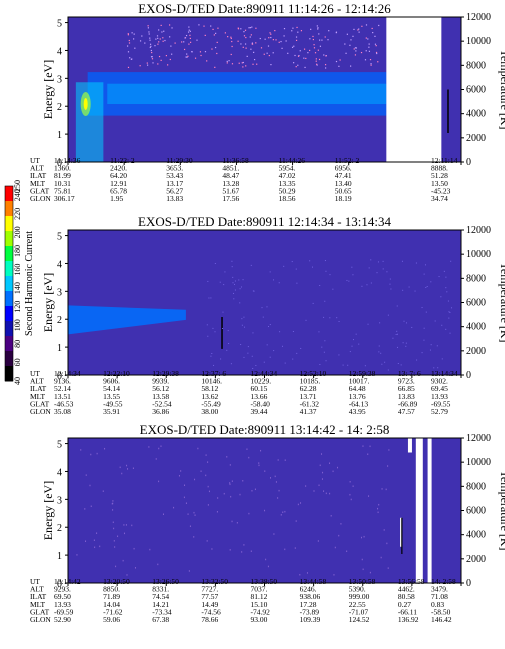  Describe the element at coordinates (38, 596) in the screenshot. I see `row-name: ILAT` at that location.